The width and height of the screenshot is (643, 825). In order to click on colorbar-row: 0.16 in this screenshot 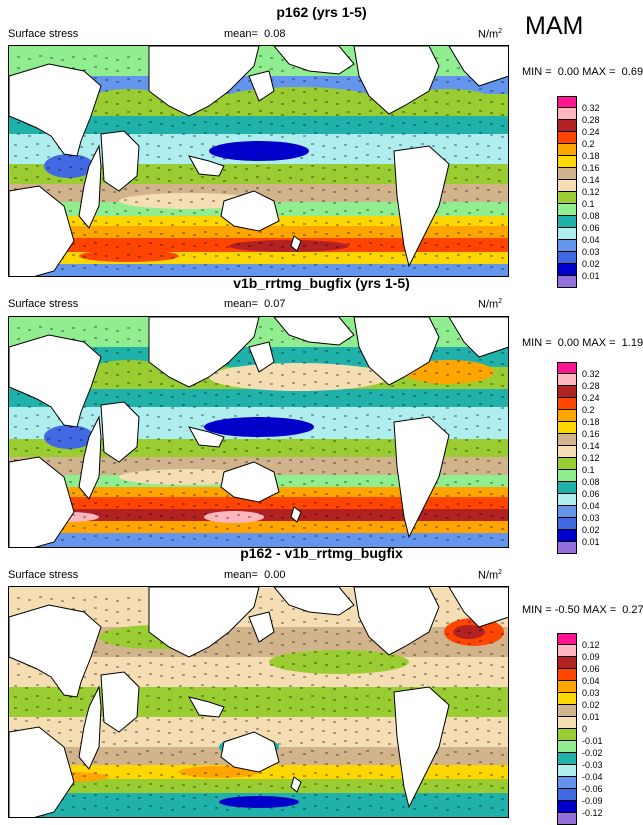, I will do `click(578, 171)`.